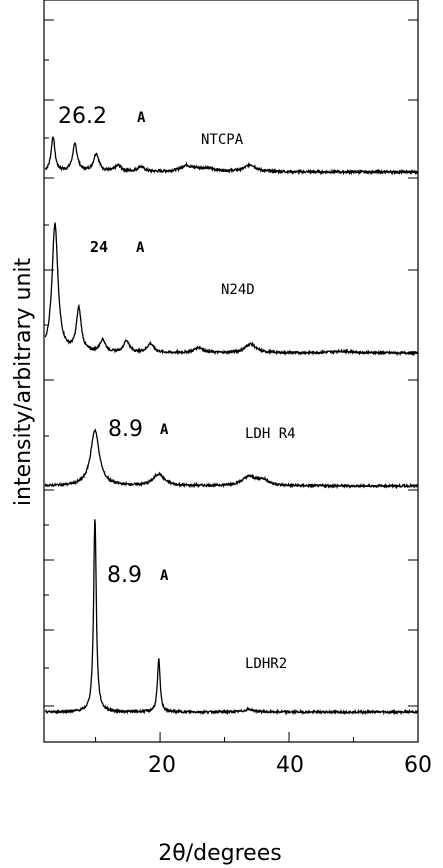 The width and height of the screenshot is (443, 868). I want to click on series-label-ldhr4: LDH R4, so click(270, 434).